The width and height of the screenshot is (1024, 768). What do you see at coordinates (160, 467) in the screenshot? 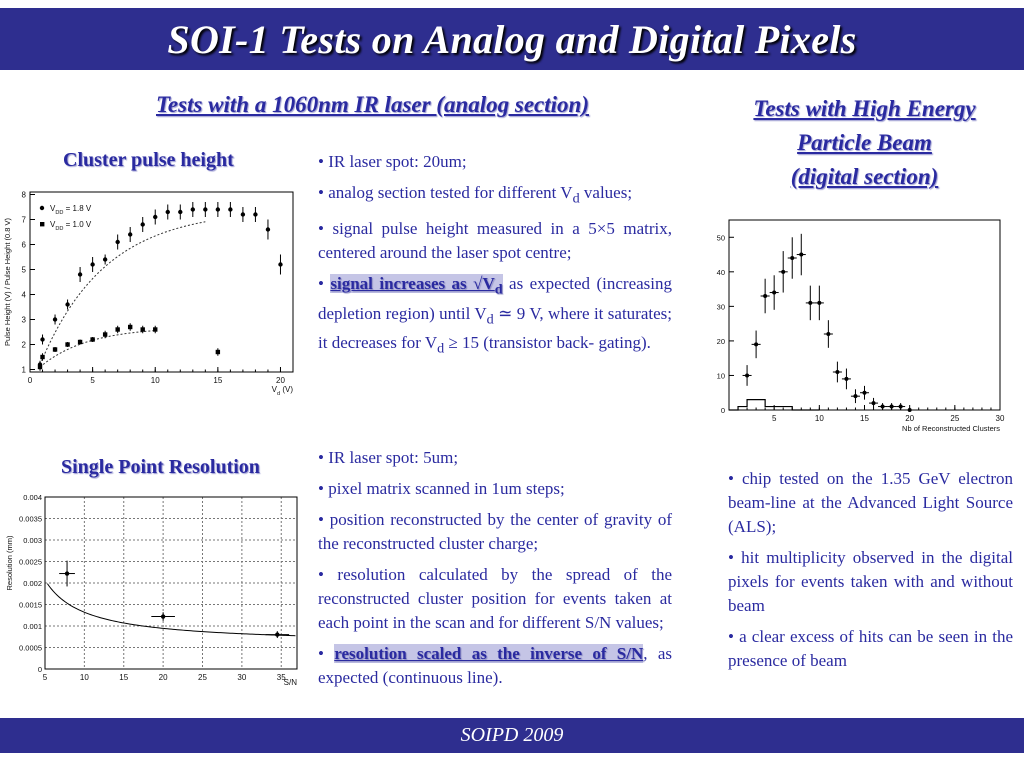
I see `single-point-resolution-label: Single Point Resolution` at bounding box center [160, 467].